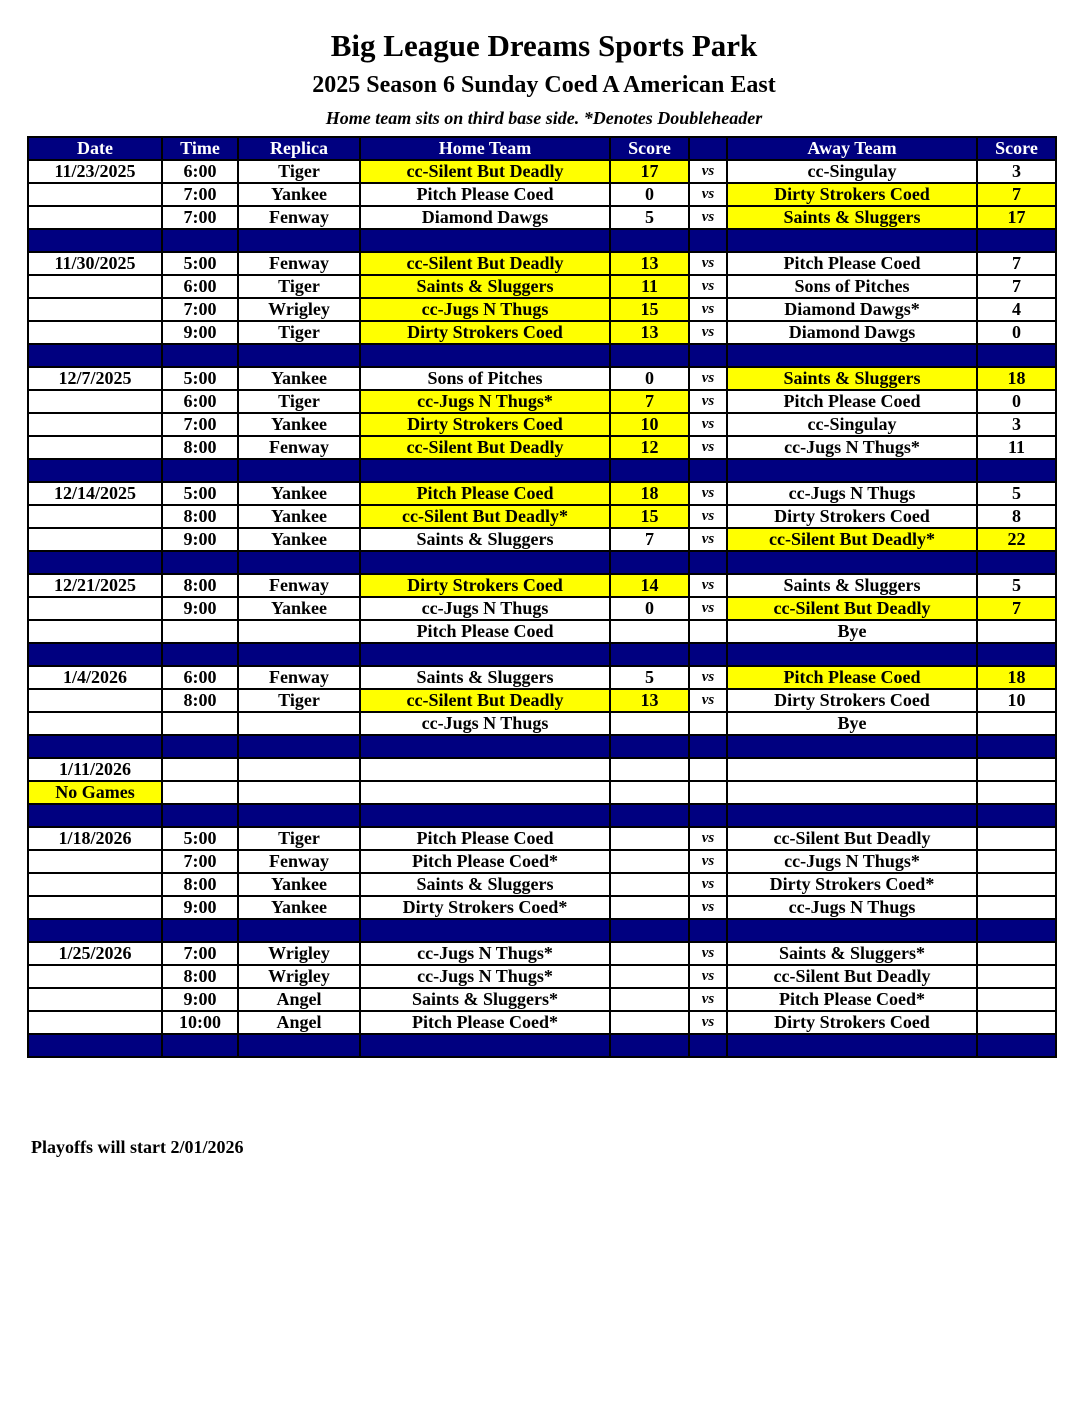  Describe the element at coordinates (200, 493) in the screenshot. I see `time-cell: 5:00` at that location.